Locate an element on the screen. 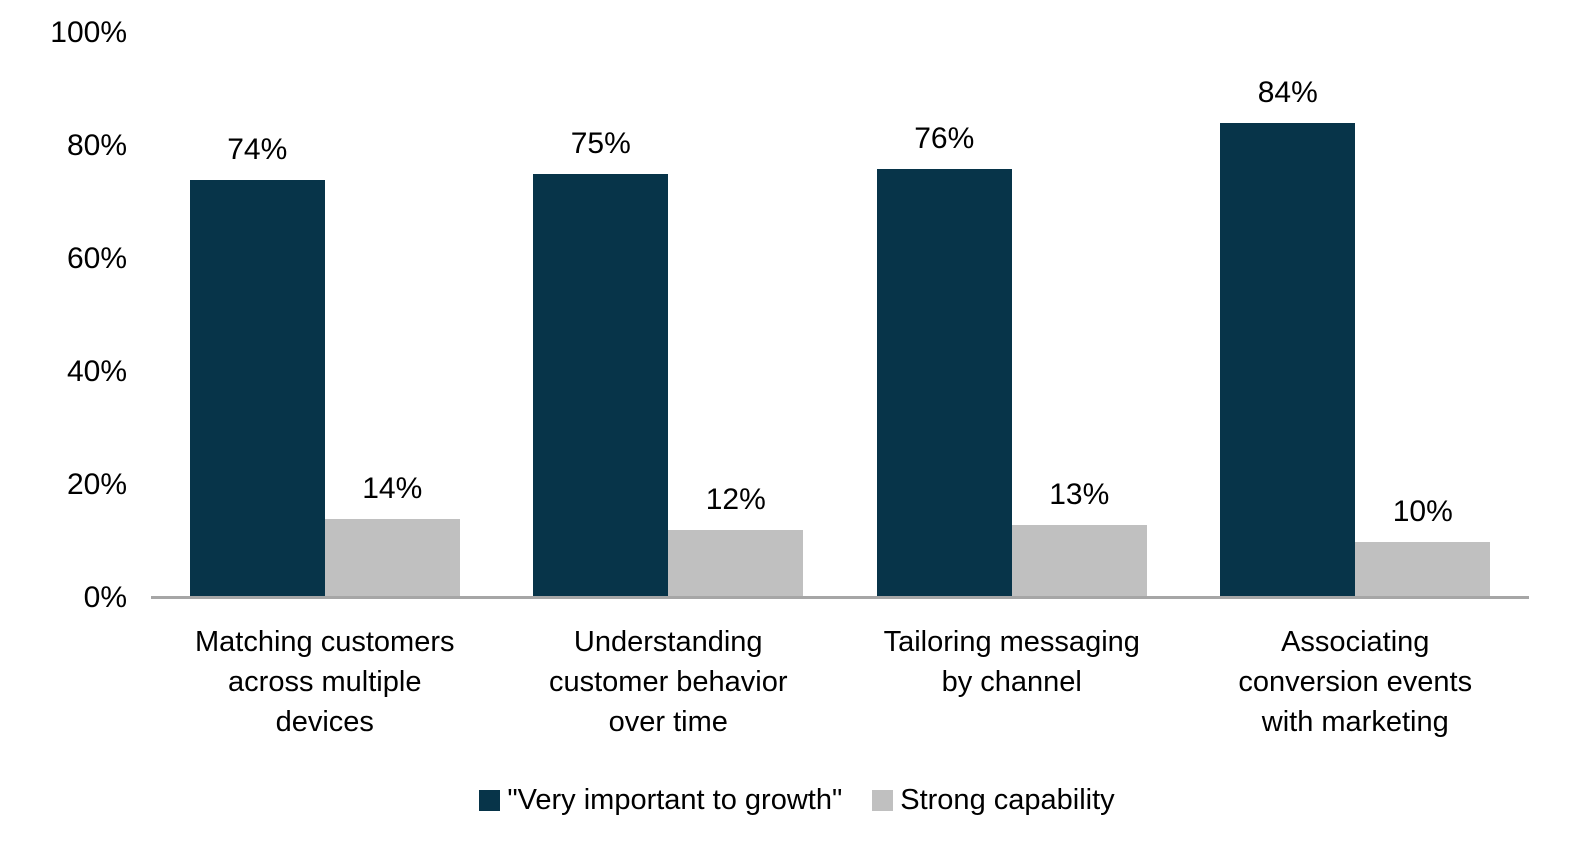 Image resolution: width=1594 pixels, height=856 pixels. bar-group: 75% 12% is located at coordinates (669, 315).